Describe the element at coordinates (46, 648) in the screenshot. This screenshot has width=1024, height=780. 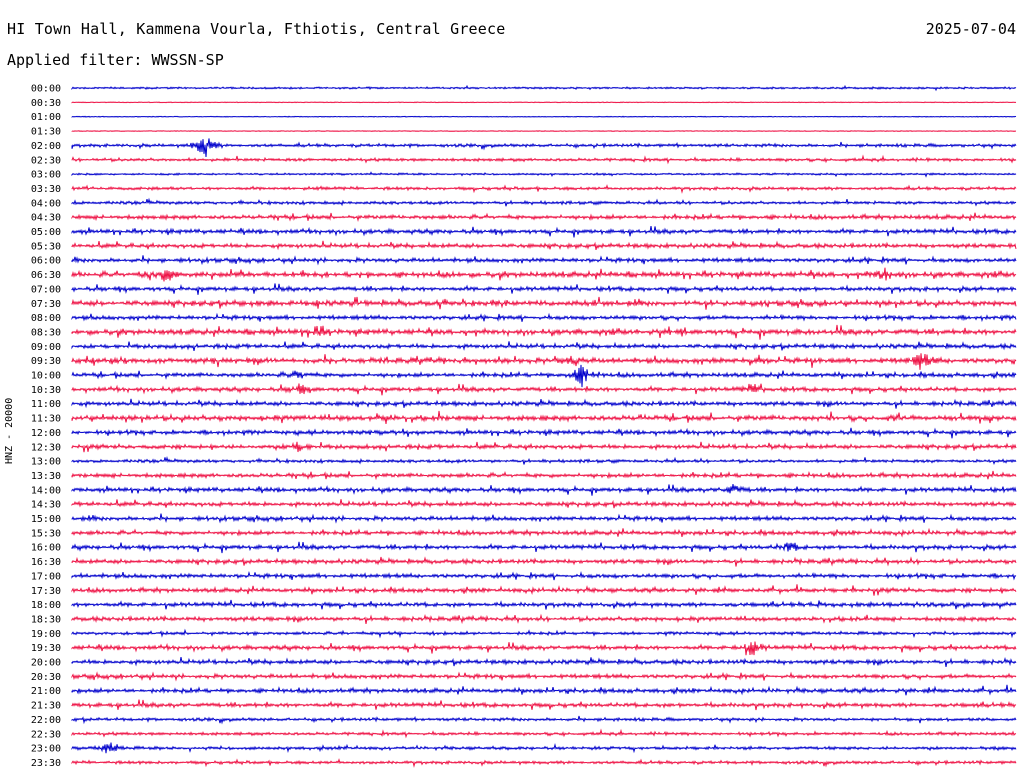
I see `row-time-label: 19:30` at that location.